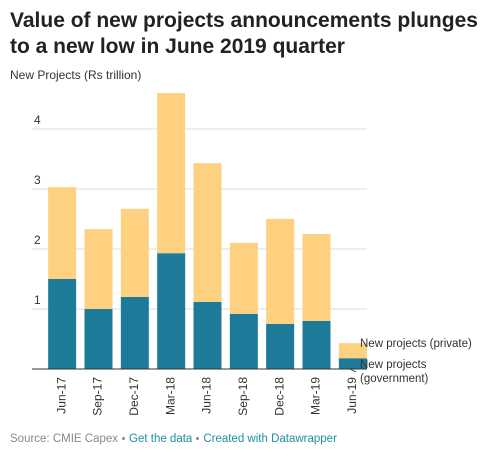 The image size is (500, 453). What do you see at coordinates (394, 372) in the screenshot?
I see `legend-label: New projects (government)` at bounding box center [394, 372].